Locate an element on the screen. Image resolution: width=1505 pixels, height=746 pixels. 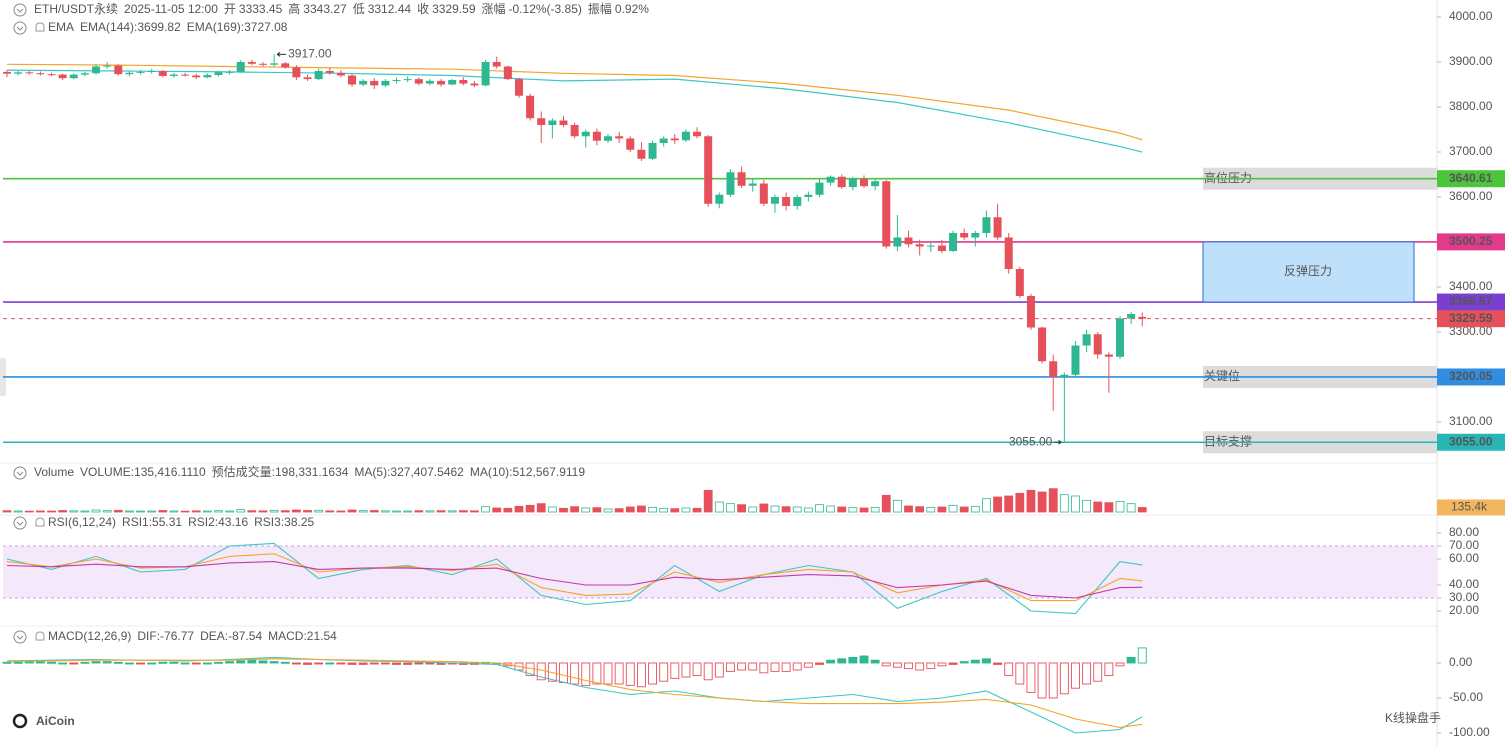
quote-label: 高 is located at coordinates (294, 8).